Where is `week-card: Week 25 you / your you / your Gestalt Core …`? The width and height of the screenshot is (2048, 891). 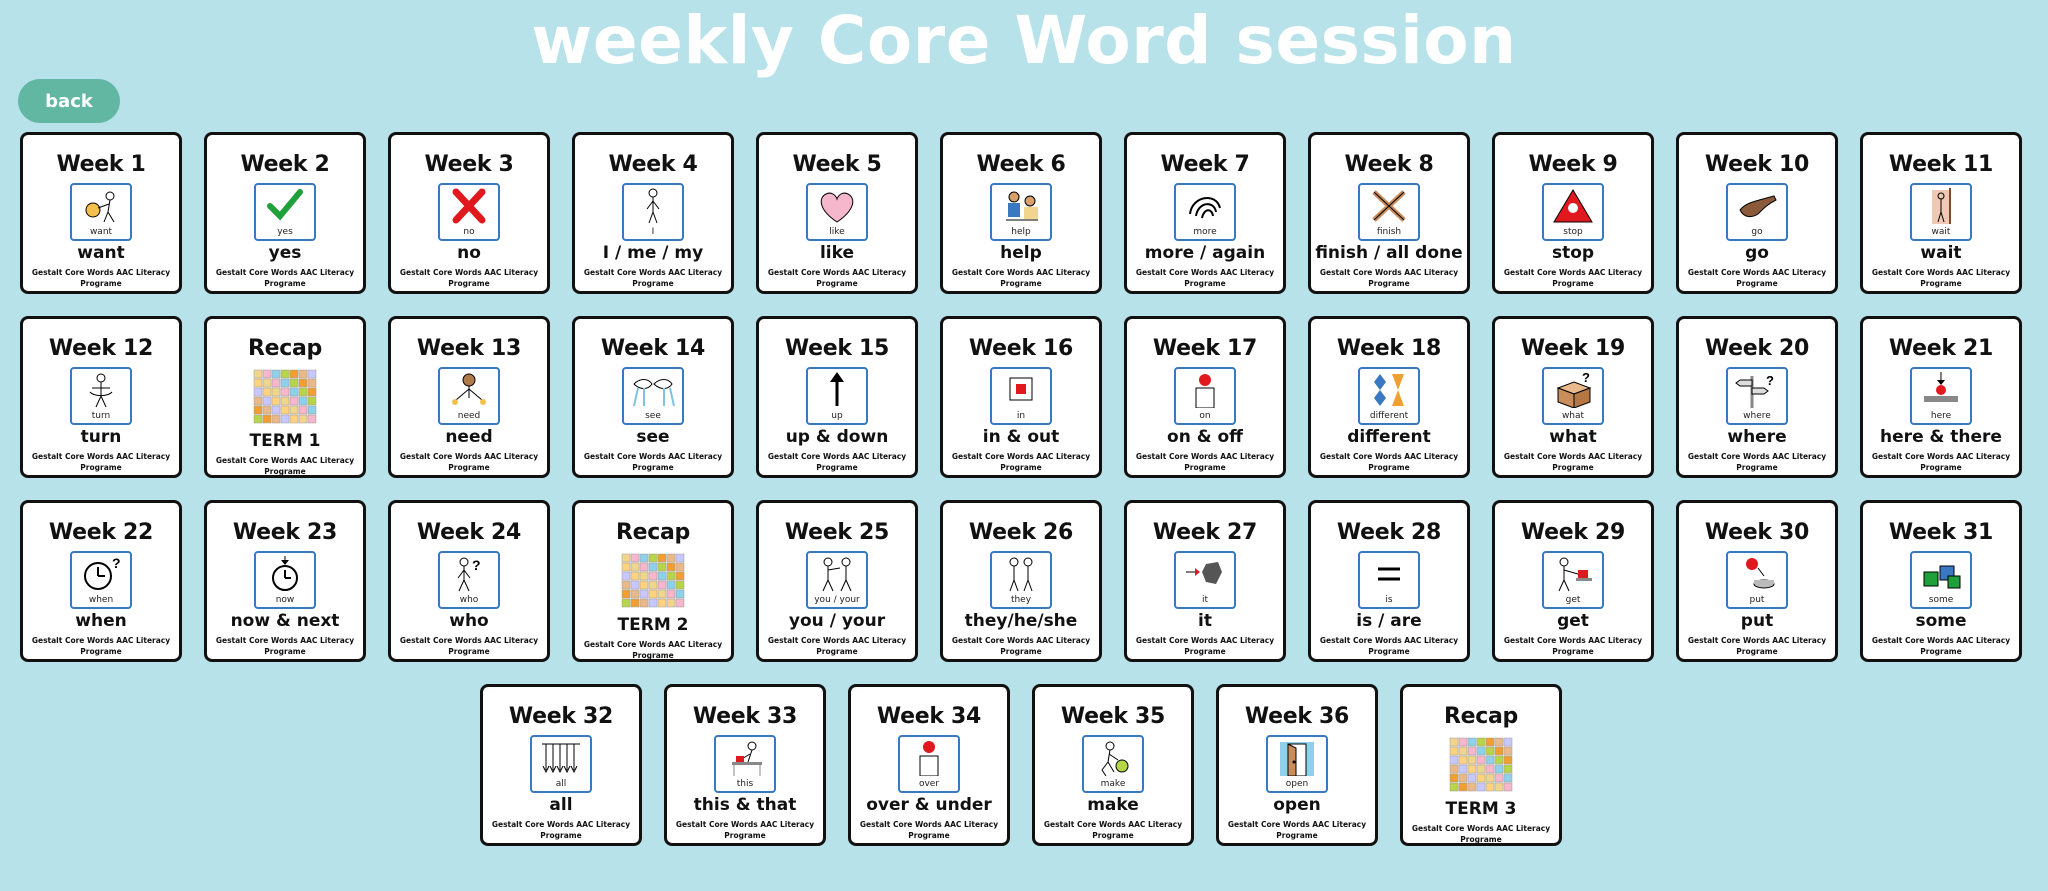
week-card: Week 25 you / your you / your Gestalt Core … is located at coordinates (837, 581).